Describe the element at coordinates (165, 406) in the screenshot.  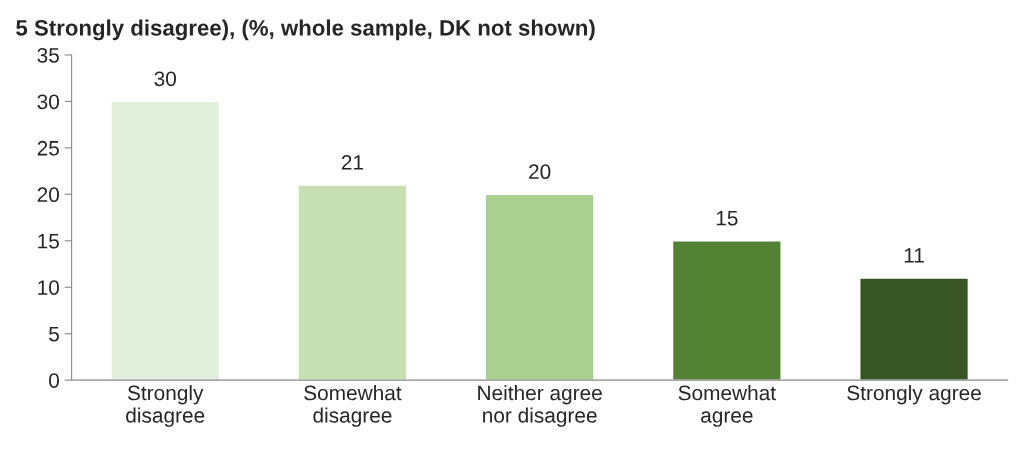
I see `x-tick-label: Strongly disagree` at that location.